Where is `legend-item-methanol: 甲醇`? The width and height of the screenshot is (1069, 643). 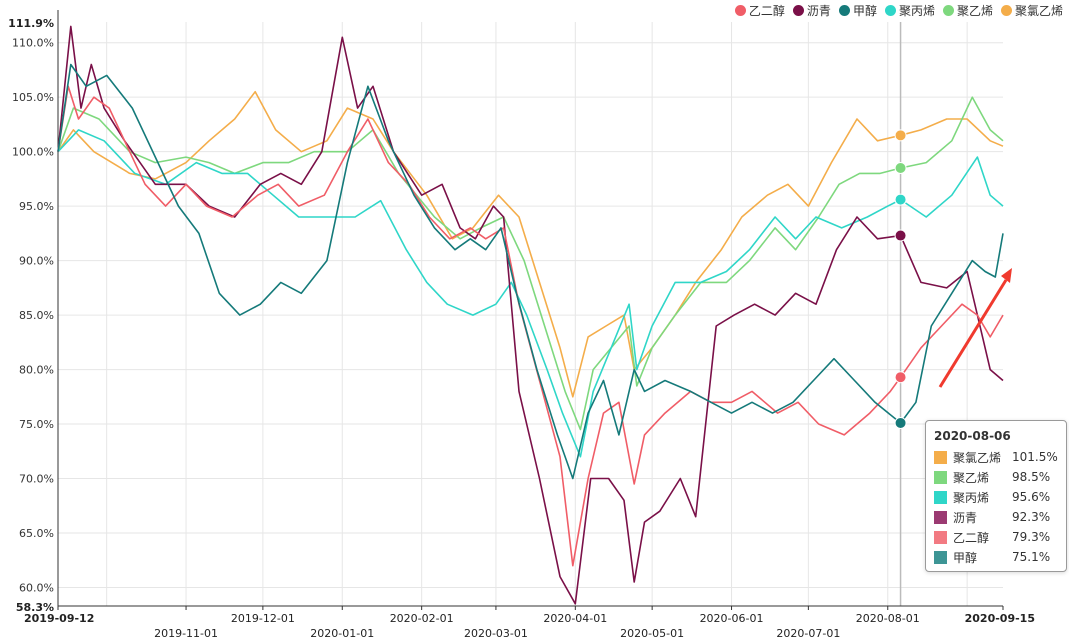 legend-item-methanol: 甲醇 is located at coordinates (857, 10).